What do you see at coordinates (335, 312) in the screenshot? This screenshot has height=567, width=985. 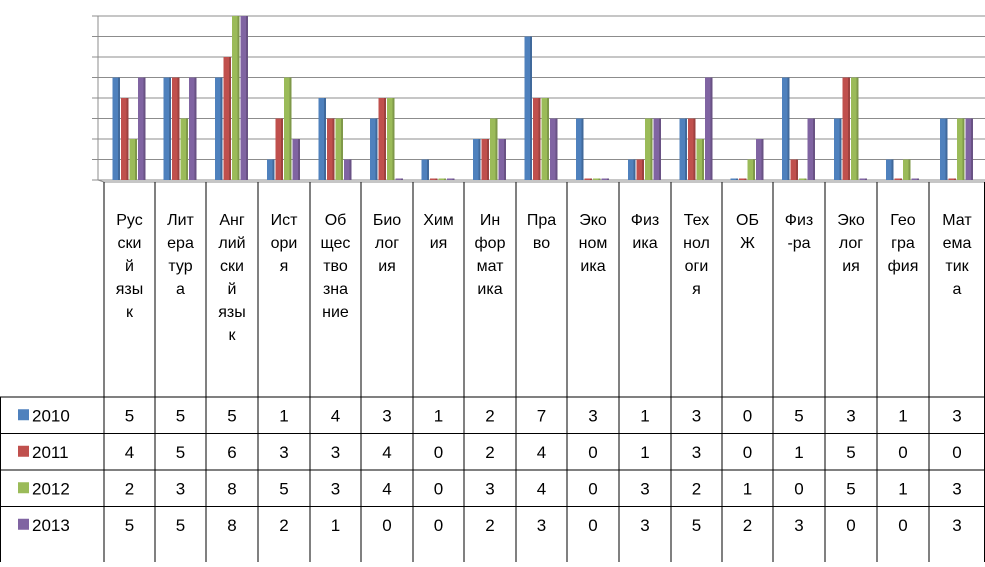 I see `category-label: ние` at bounding box center [335, 312].